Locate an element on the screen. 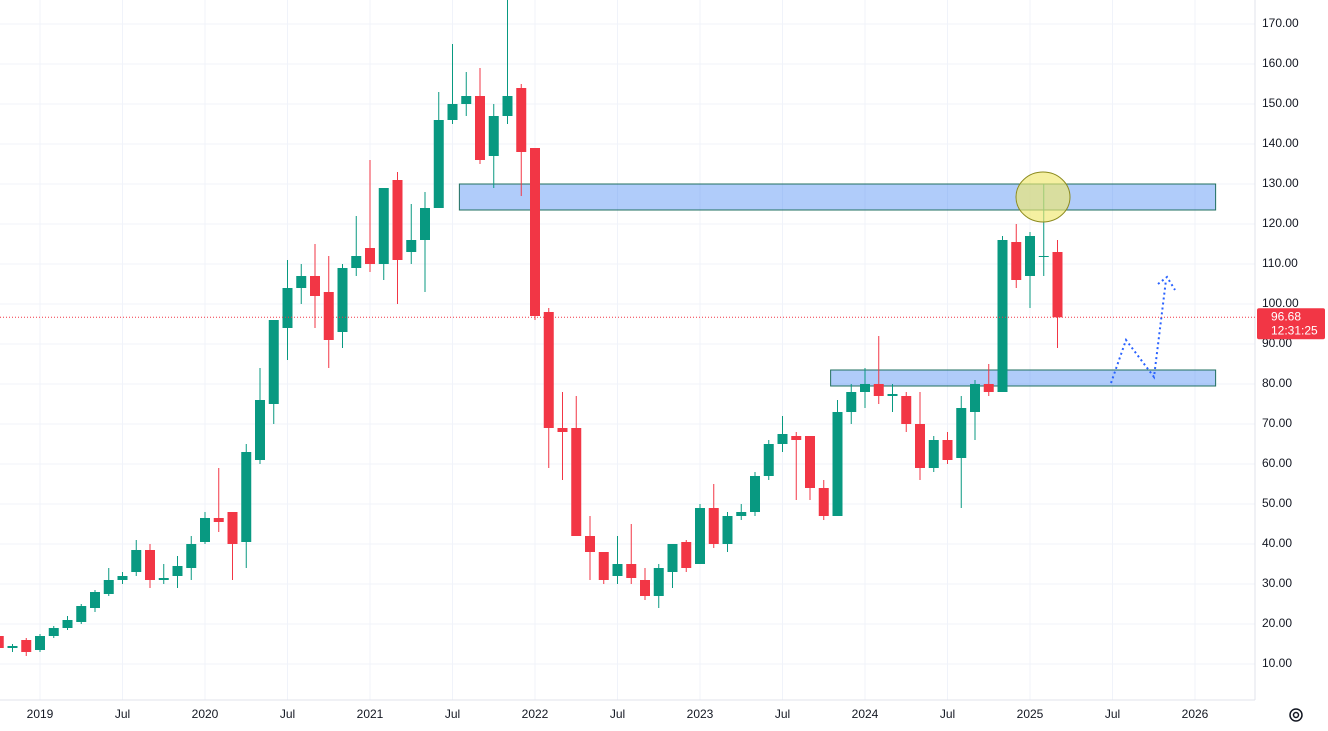 The height and width of the screenshot is (731, 1328). y-tick-label: 120.00 is located at coordinates (1280, 223).